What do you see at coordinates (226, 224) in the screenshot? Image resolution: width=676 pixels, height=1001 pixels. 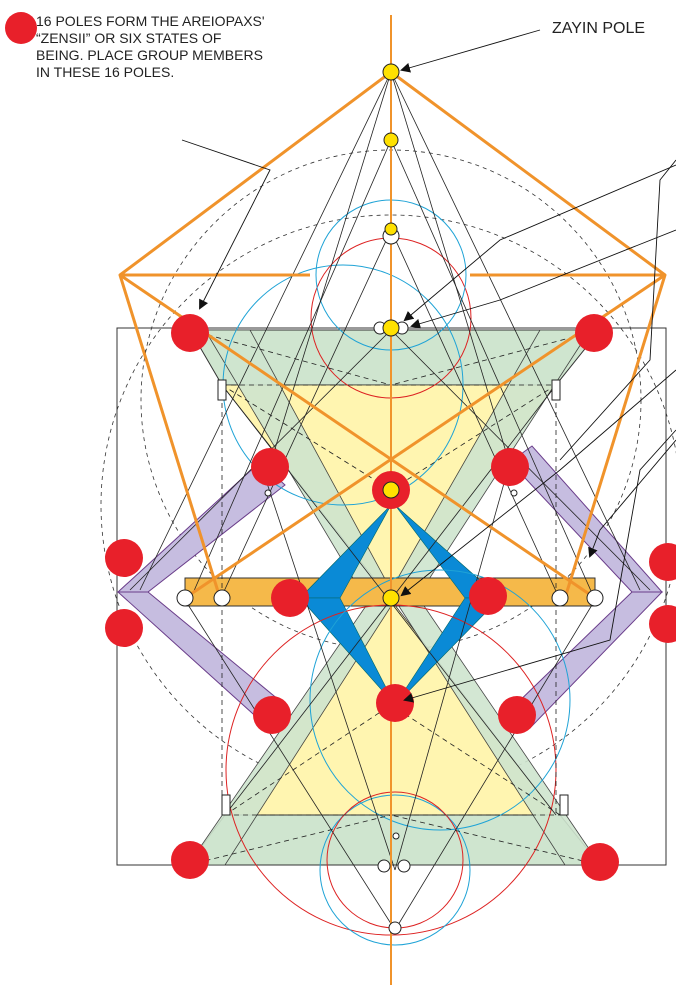 I see `legend-leader` at bounding box center [226, 224].